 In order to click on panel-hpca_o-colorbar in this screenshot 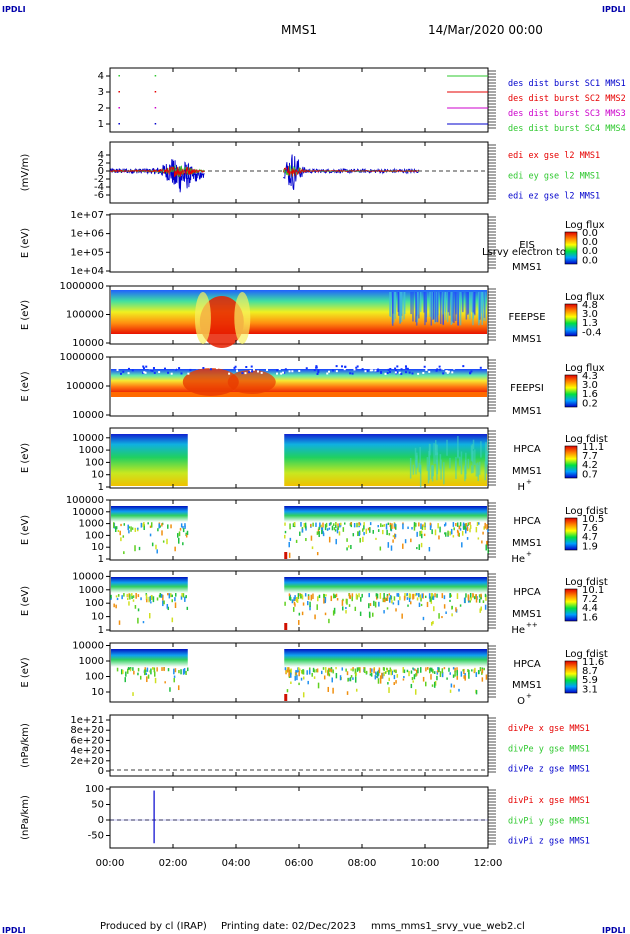, I will do `click(571, 677)`.